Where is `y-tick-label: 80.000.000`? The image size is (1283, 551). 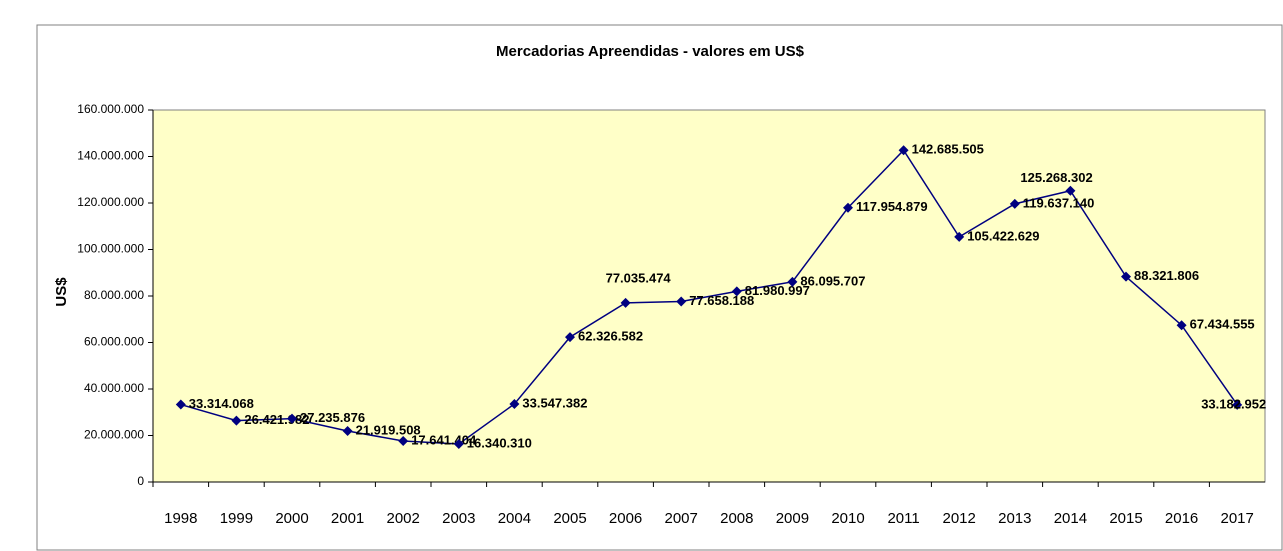
y-tick-label: 80.000.000 is located at coordinates (114, 295).